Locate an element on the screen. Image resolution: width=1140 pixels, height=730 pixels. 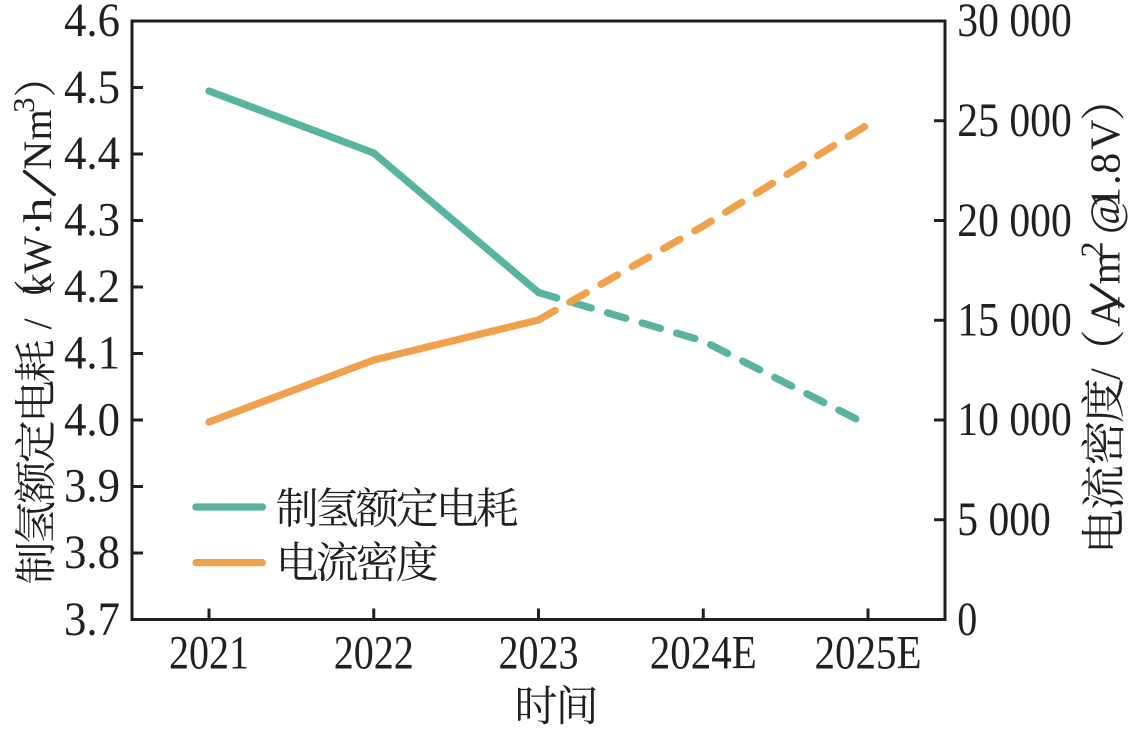
svg-text: 2023 is located at coordinates (539, 654).